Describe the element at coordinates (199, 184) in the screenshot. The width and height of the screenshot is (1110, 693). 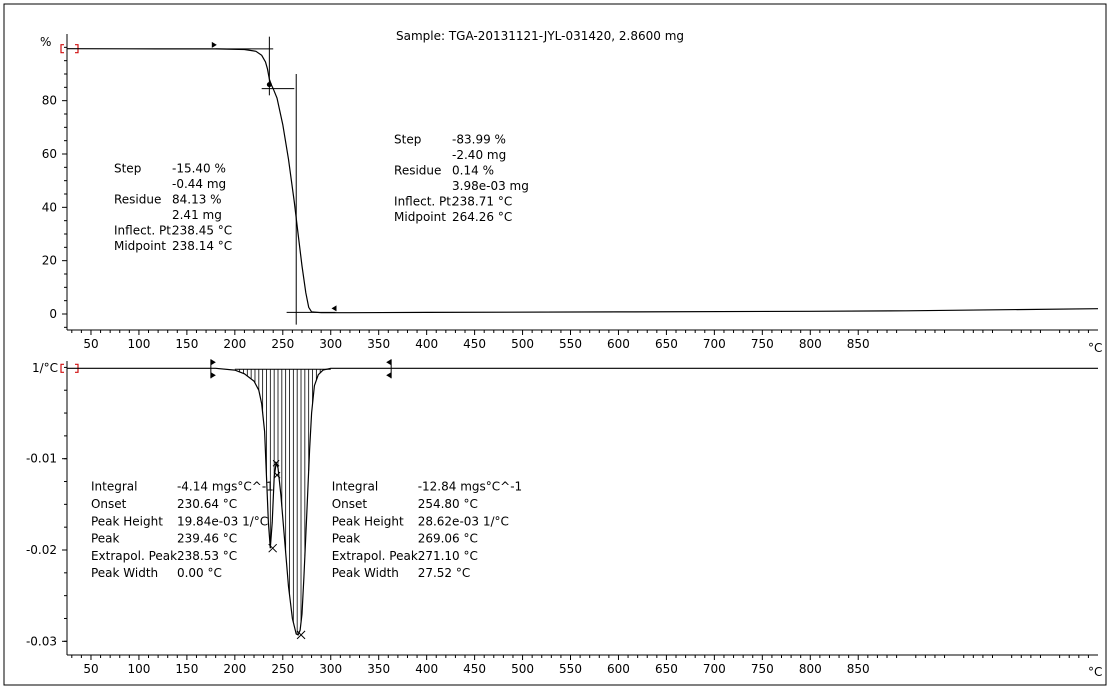
I see `tga-annotation-value: -0.44 mg` at that location.